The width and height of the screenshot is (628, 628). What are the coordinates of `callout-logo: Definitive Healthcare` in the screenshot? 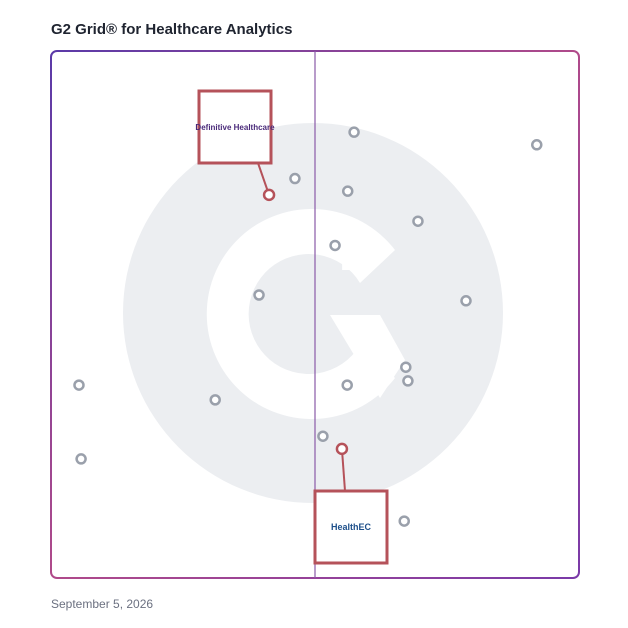 It's located at (235, 127).